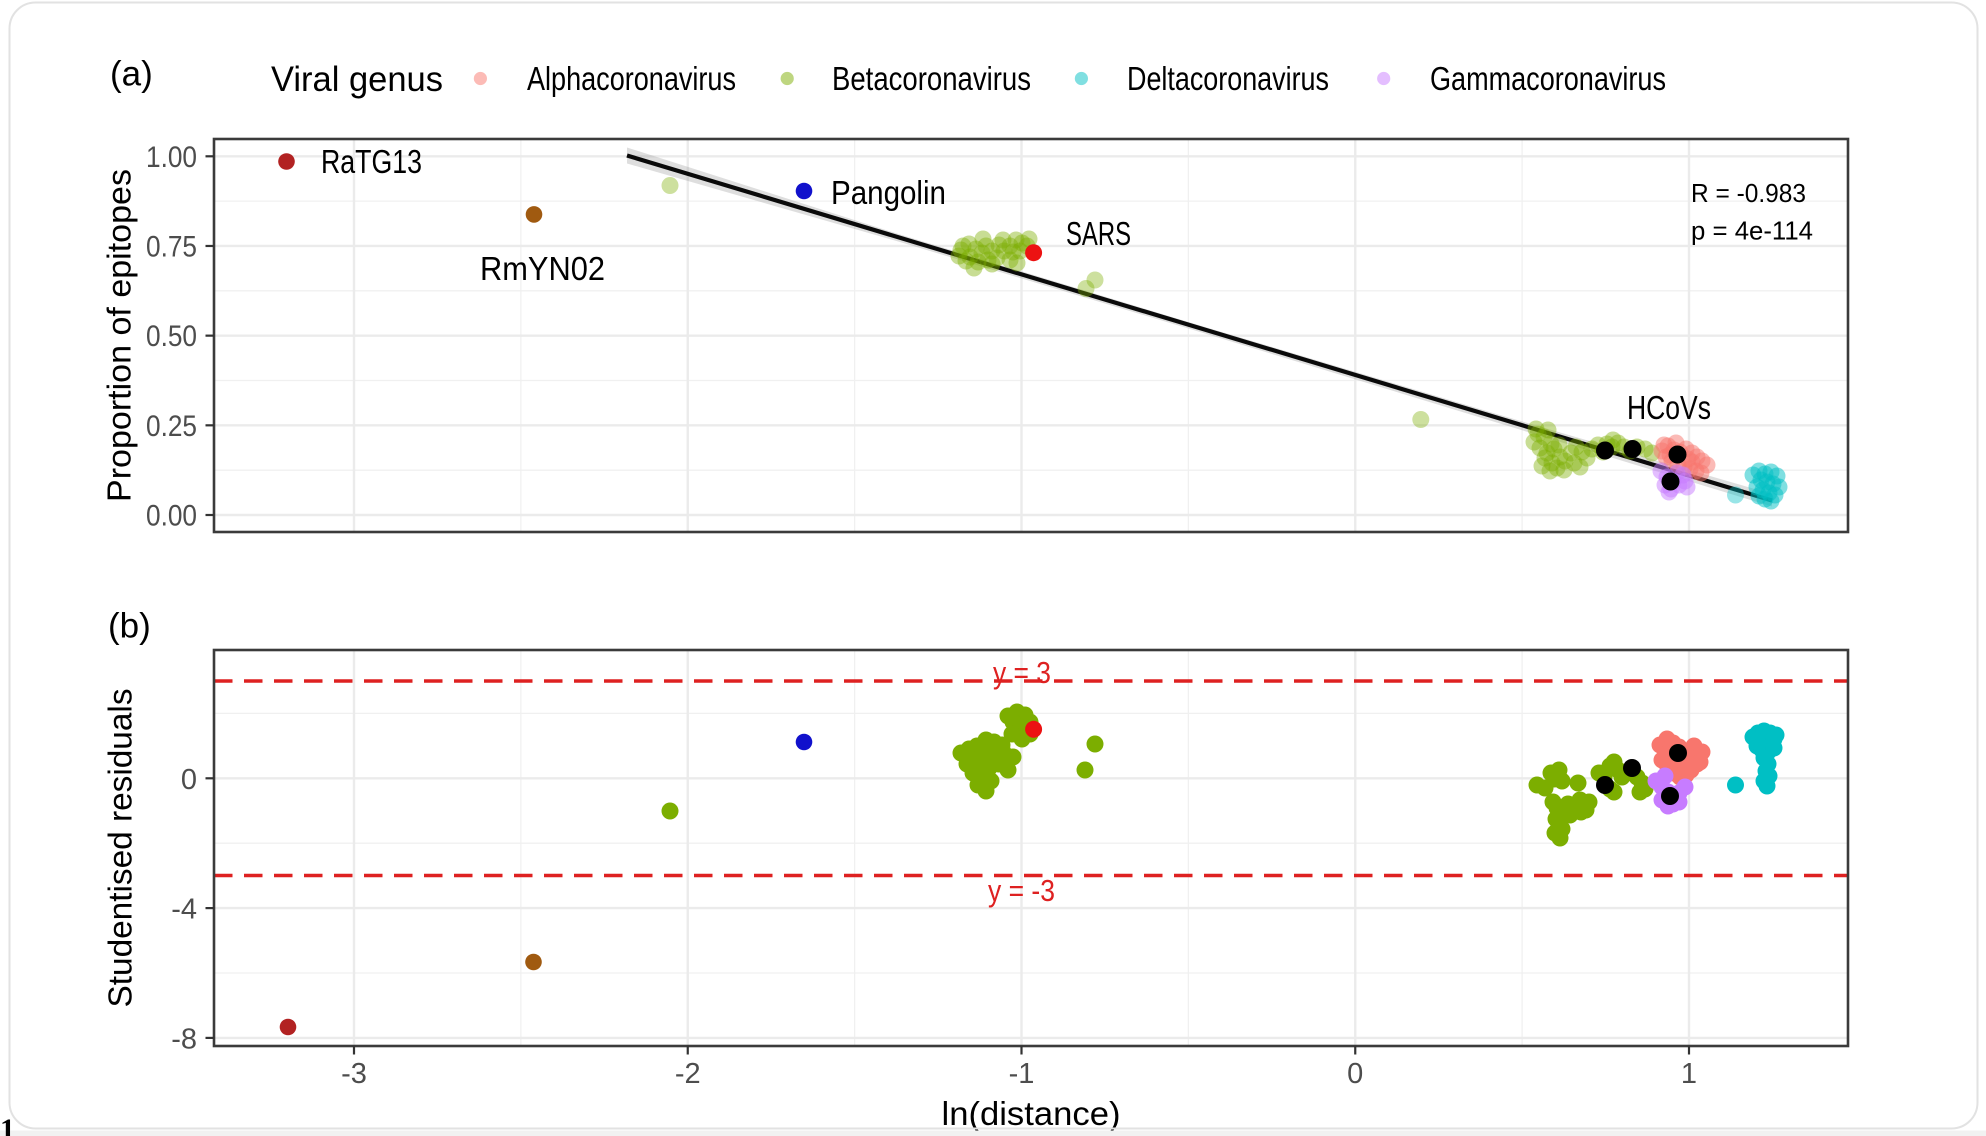  What do you see at coordinates (542, 268) in the screenshot?
I see `svg-text: RmYN02` at bounding box center [542, 268].